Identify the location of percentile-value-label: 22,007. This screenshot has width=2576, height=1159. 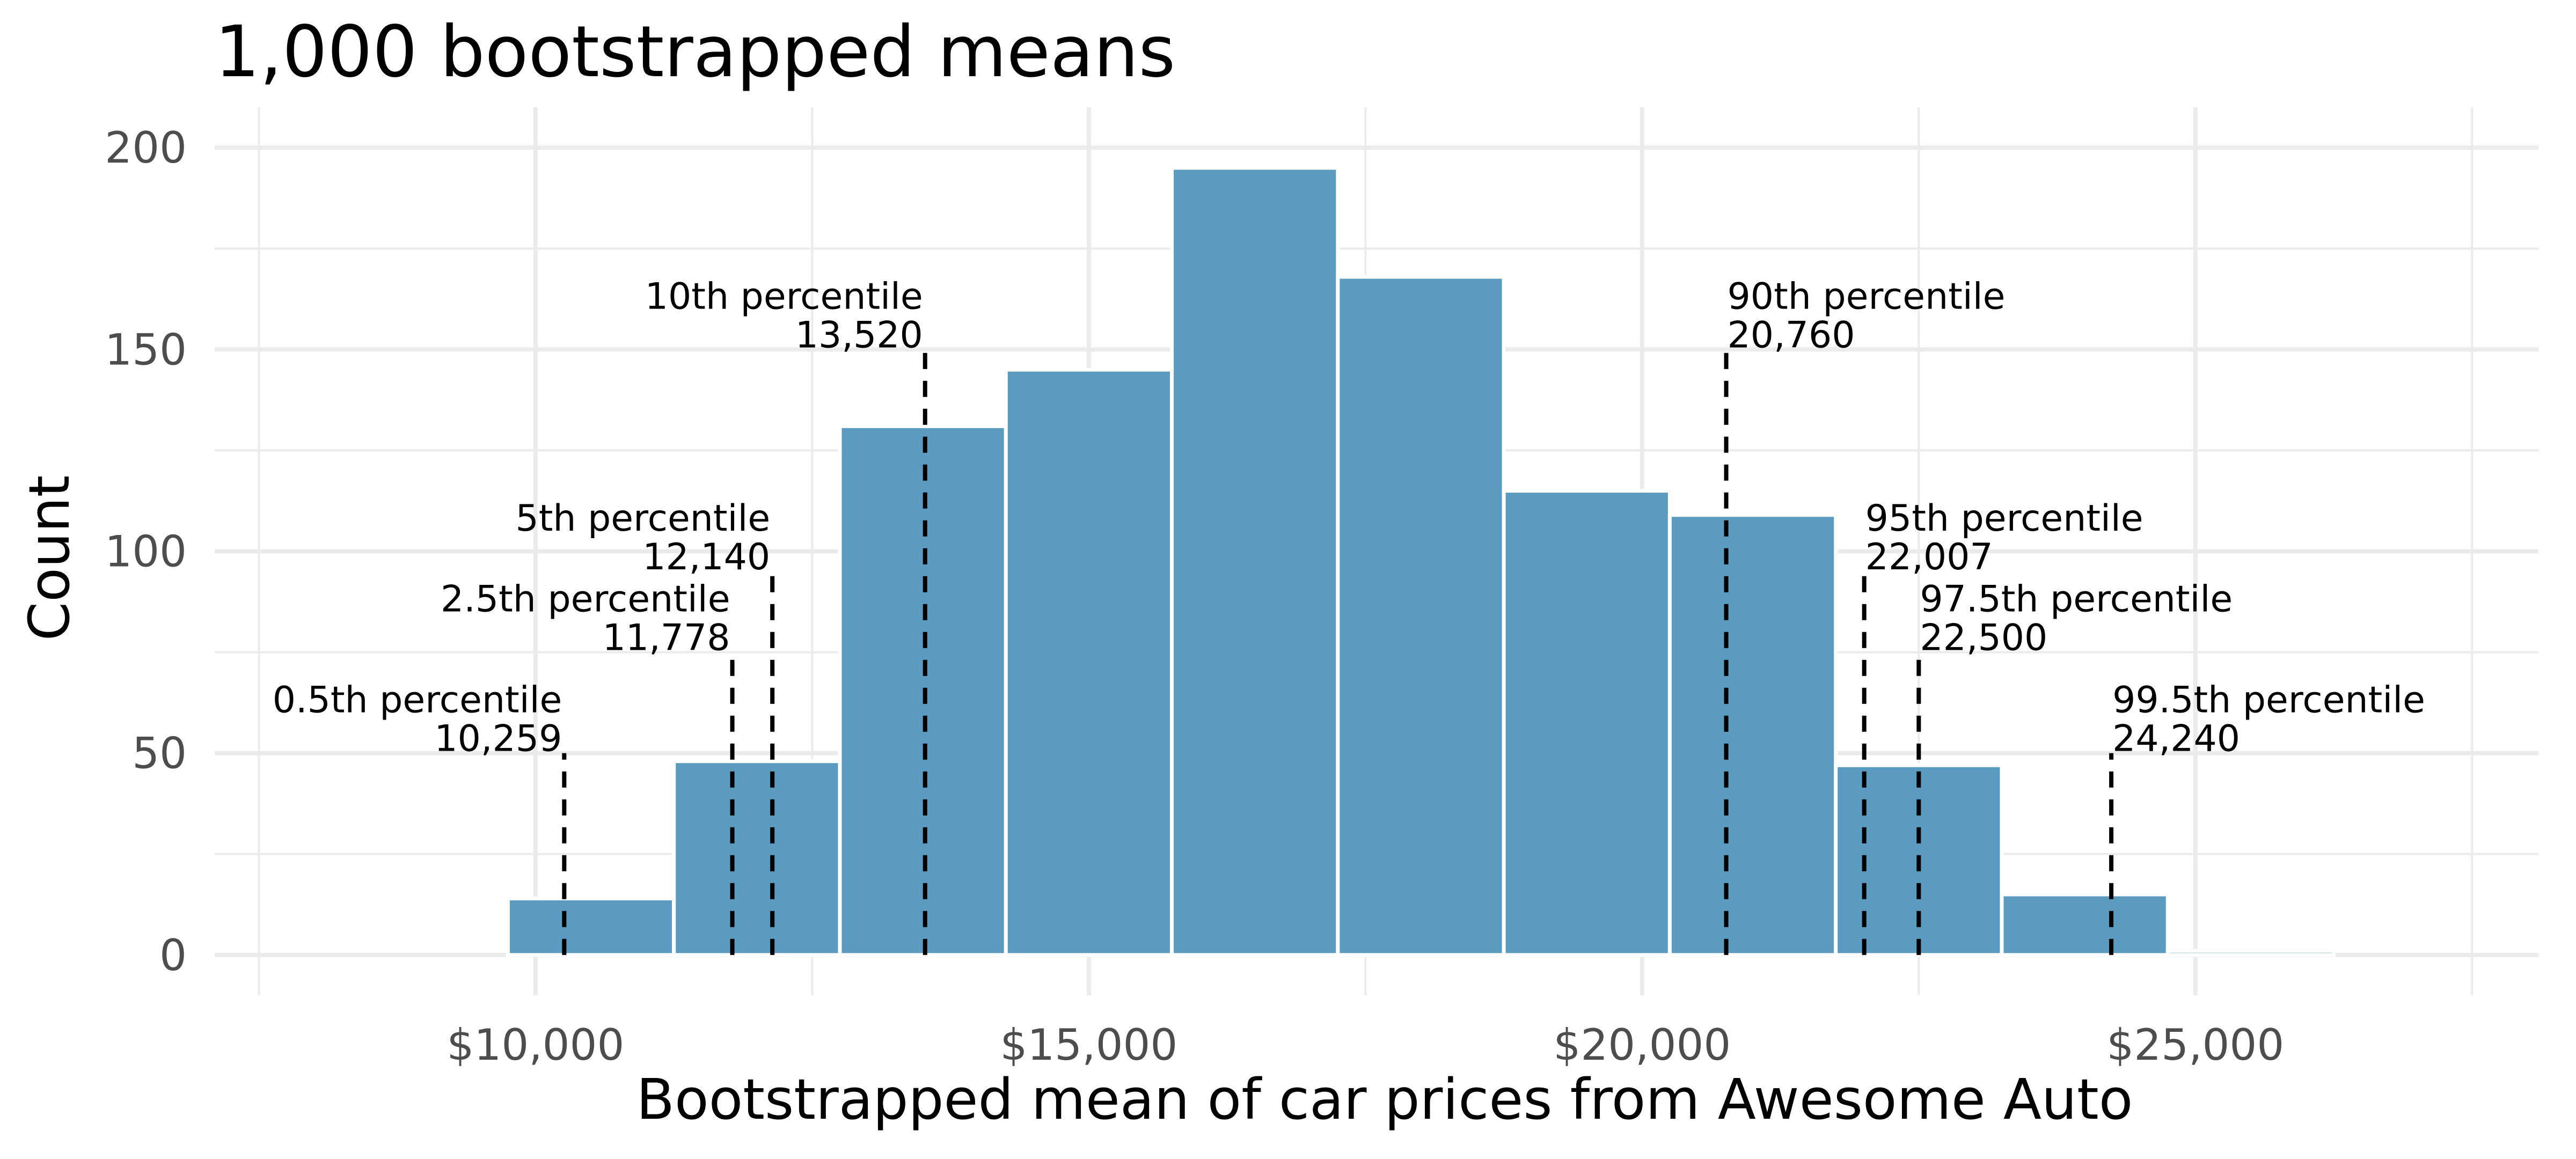
(1929, 557).